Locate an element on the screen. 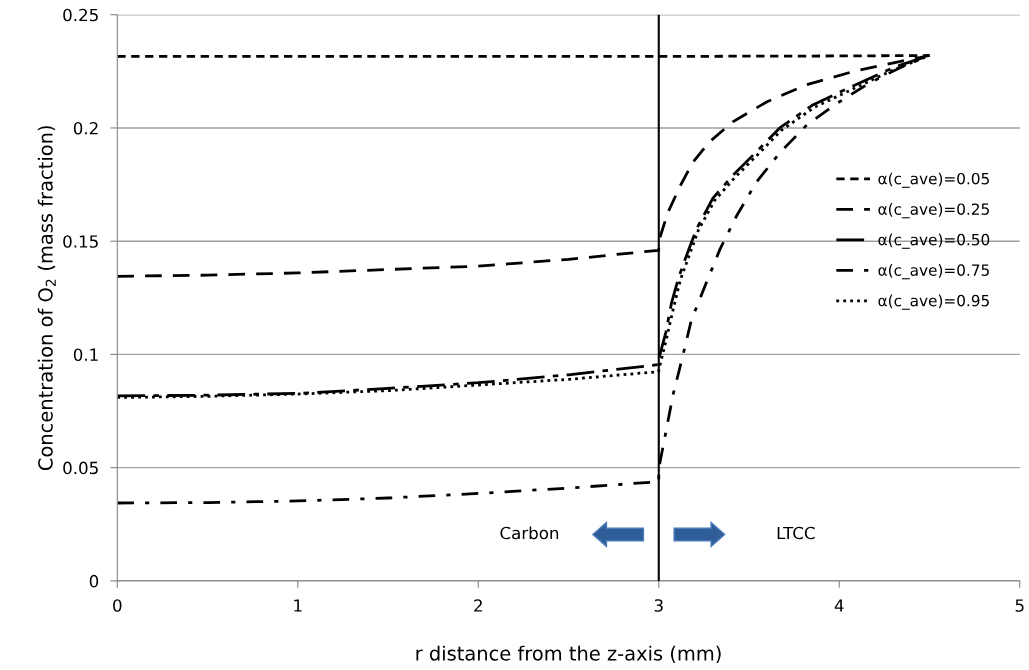  legend-label: α(c_ave)=0.75 is located at coordinates (933, 272).